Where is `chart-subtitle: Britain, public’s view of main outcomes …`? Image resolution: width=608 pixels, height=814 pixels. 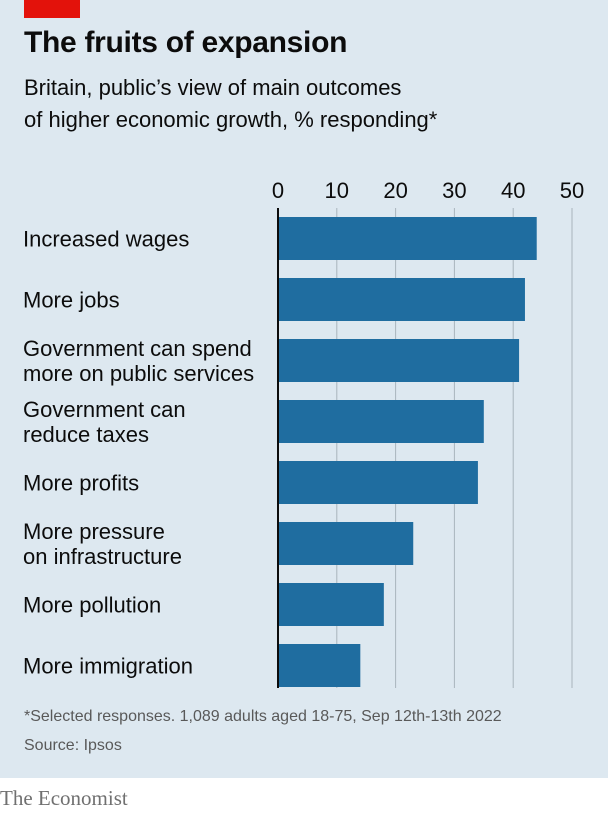 chart-subtitle: Britain, public’s view of main outcomes … is located at coordinates (309, 104).